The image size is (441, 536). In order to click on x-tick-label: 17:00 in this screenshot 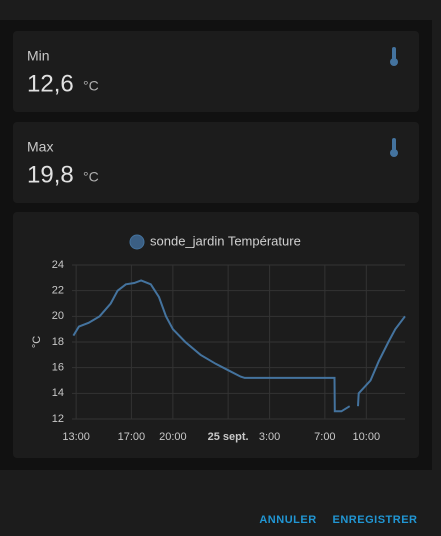, I will do `click(132, 437)`.